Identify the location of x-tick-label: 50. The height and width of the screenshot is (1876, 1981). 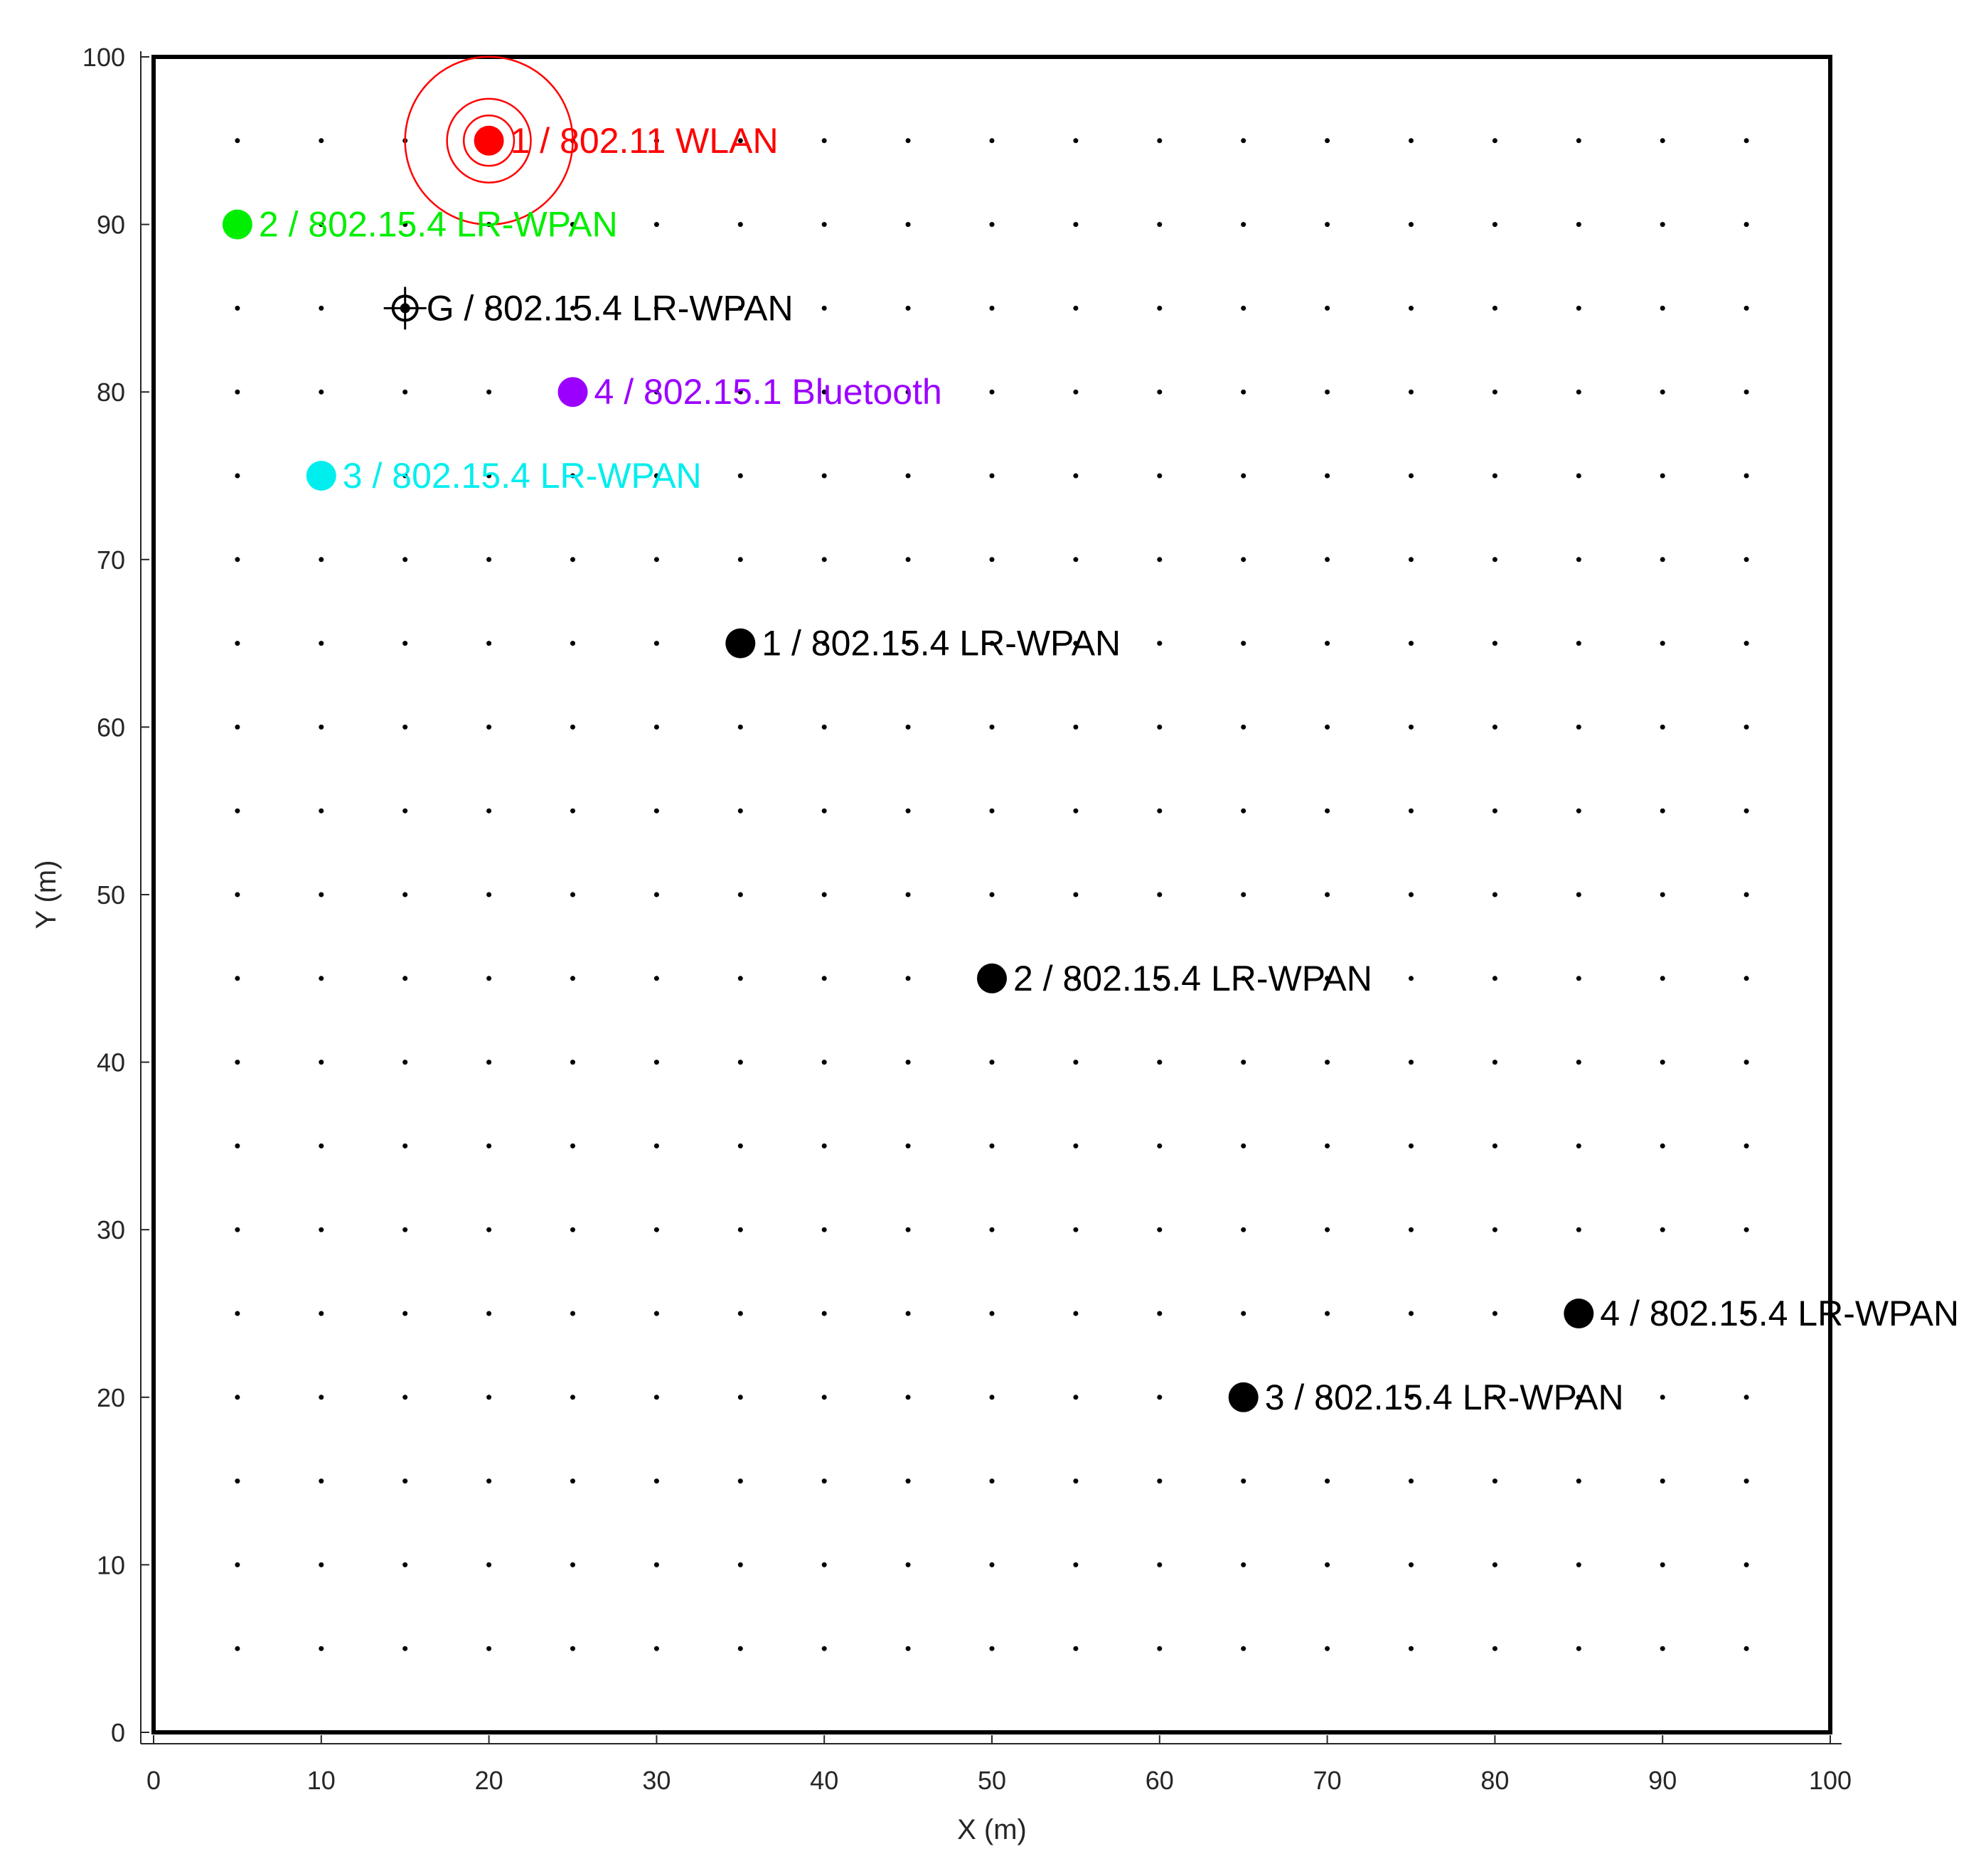
(992, 1780).